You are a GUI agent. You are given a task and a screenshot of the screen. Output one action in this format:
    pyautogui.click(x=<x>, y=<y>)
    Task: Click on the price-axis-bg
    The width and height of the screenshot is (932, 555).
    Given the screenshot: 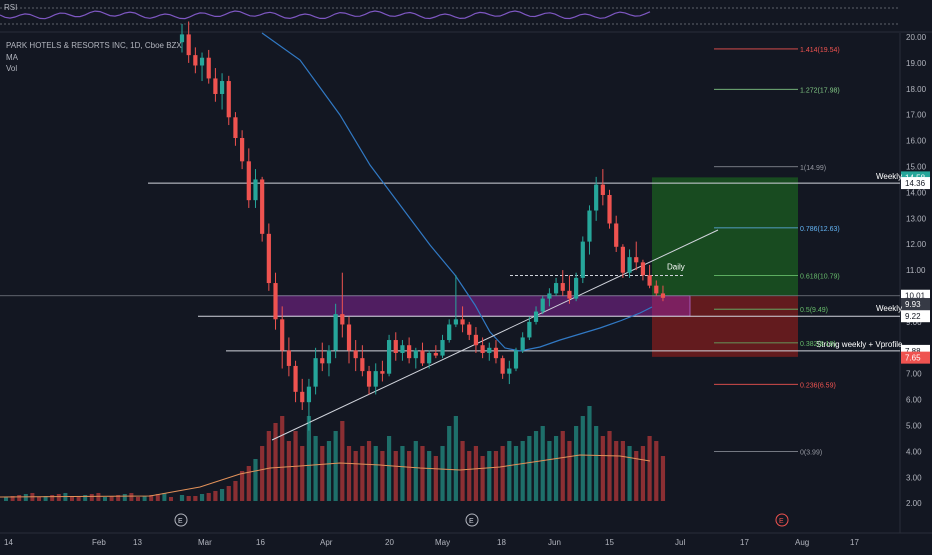 What is the action you would take?
    pyautogui.click(x=916, y=283)
    